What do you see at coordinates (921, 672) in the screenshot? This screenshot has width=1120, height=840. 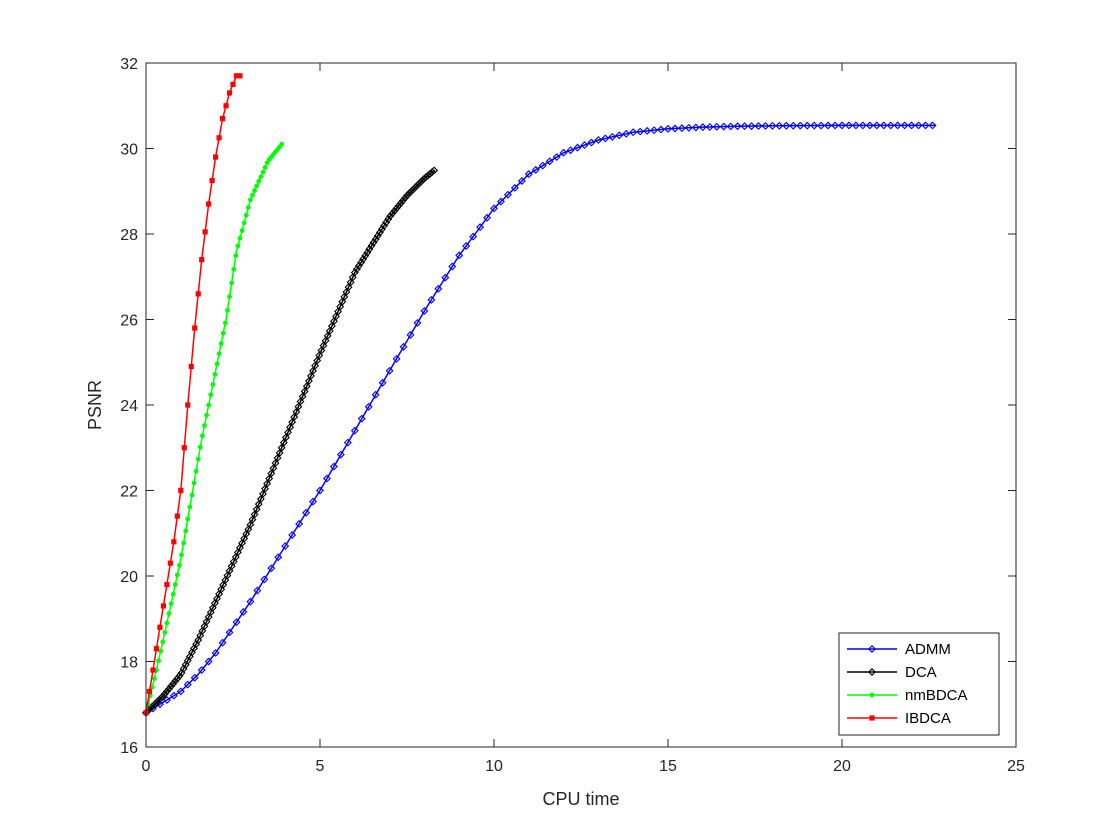 I see `legend-label-dca: DCA` at bounding box center [921, 672].